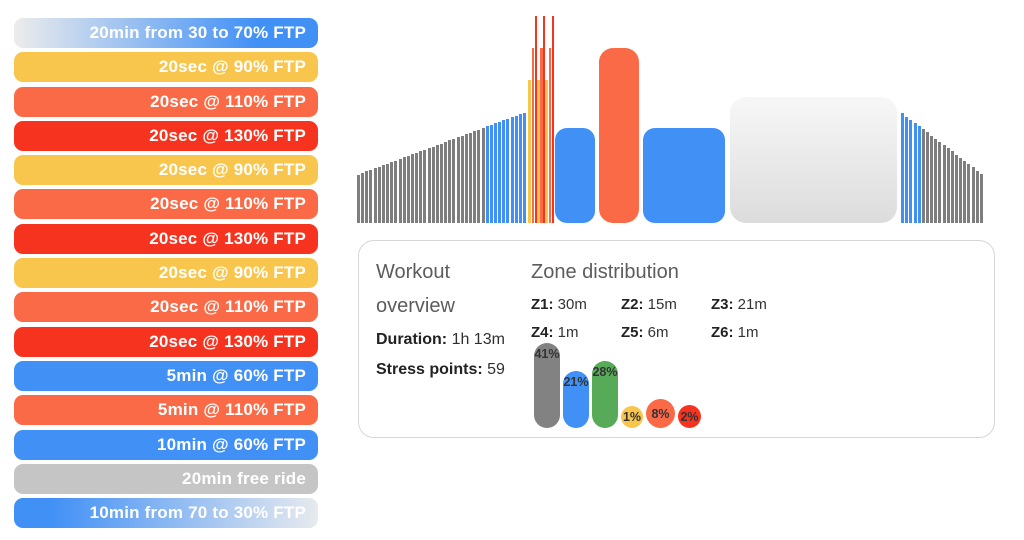 The width and height of the screenshot is (1024, 540). I want to click on workout-step: 5min @ 110% FTP, so click(166, 410).